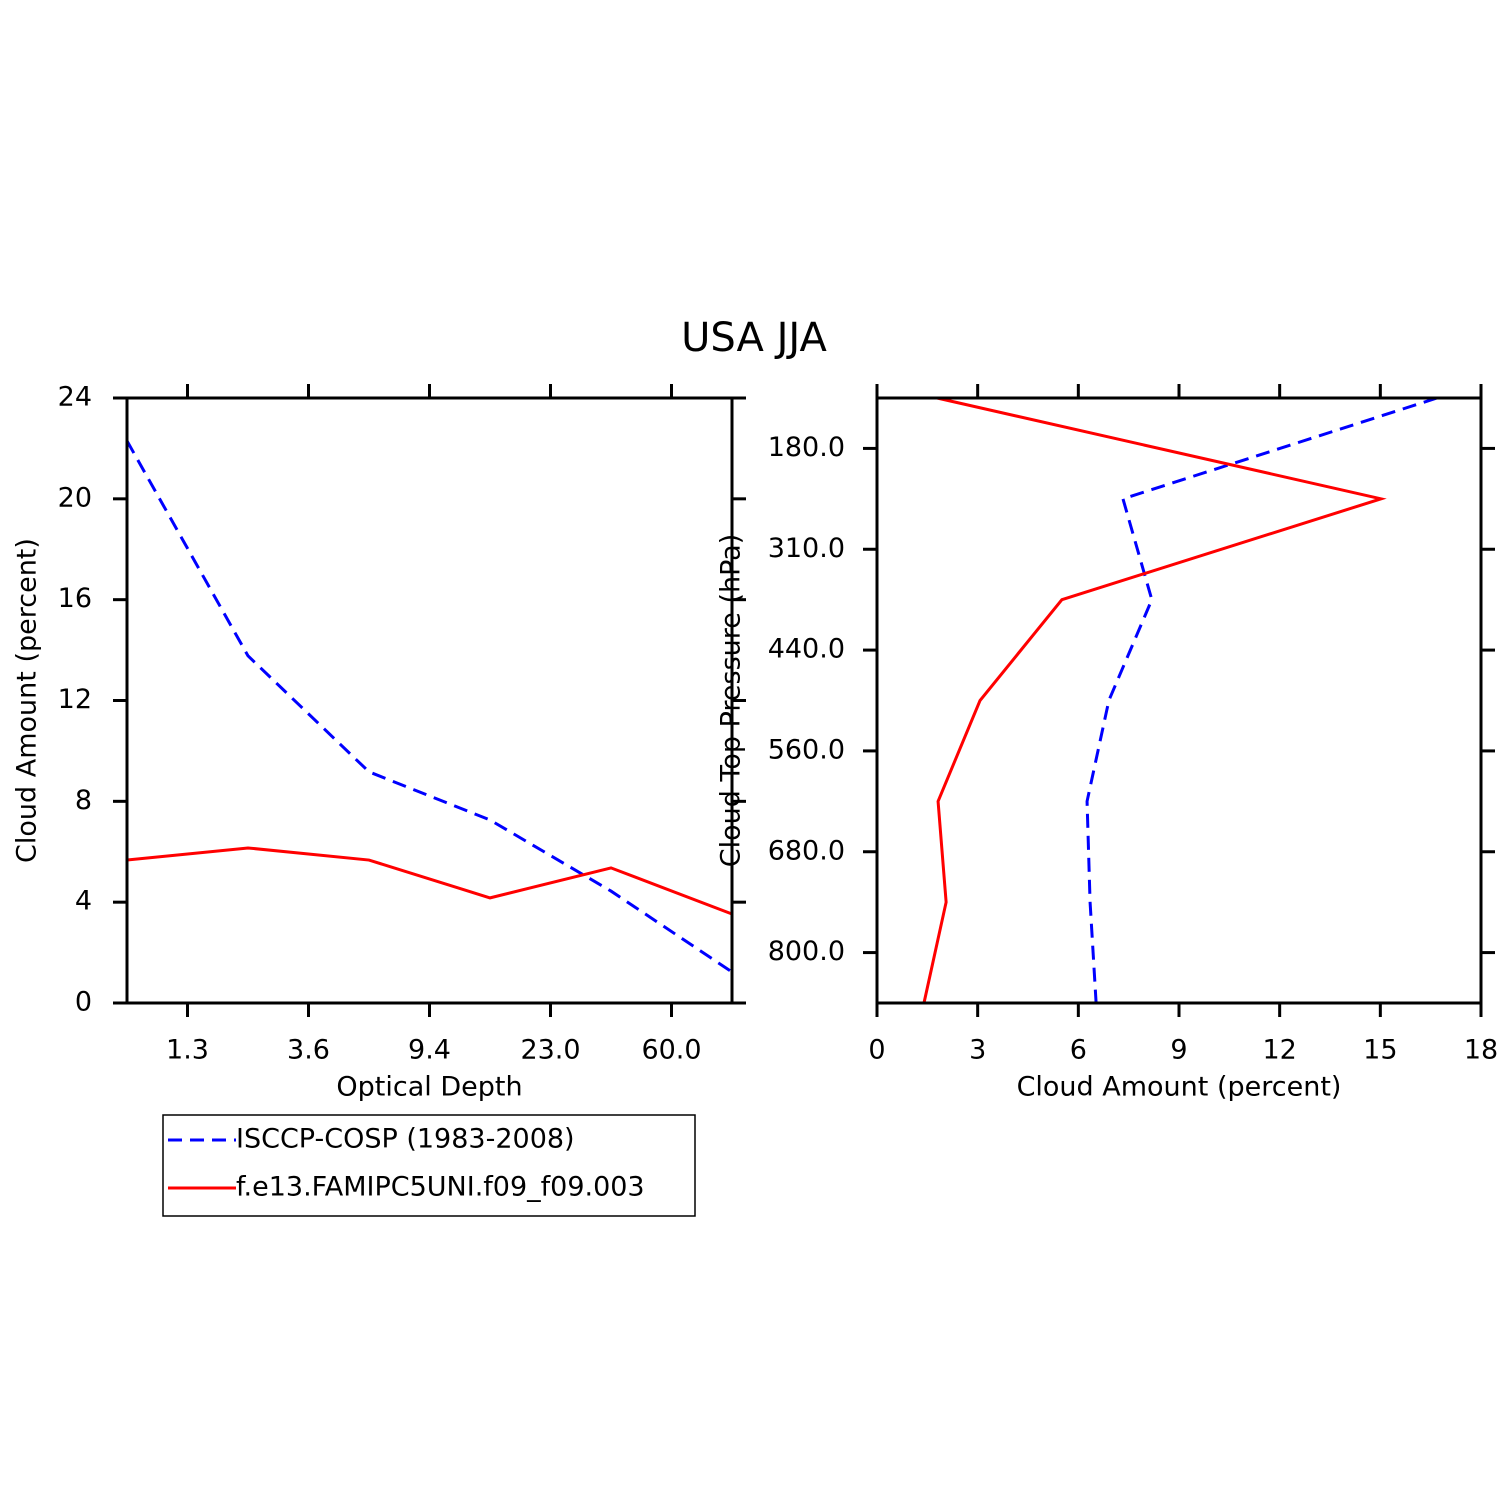  Describe the element at coordinates (806, 548) in the screenshot. I see `y-tick-label: 310.0` at that location.